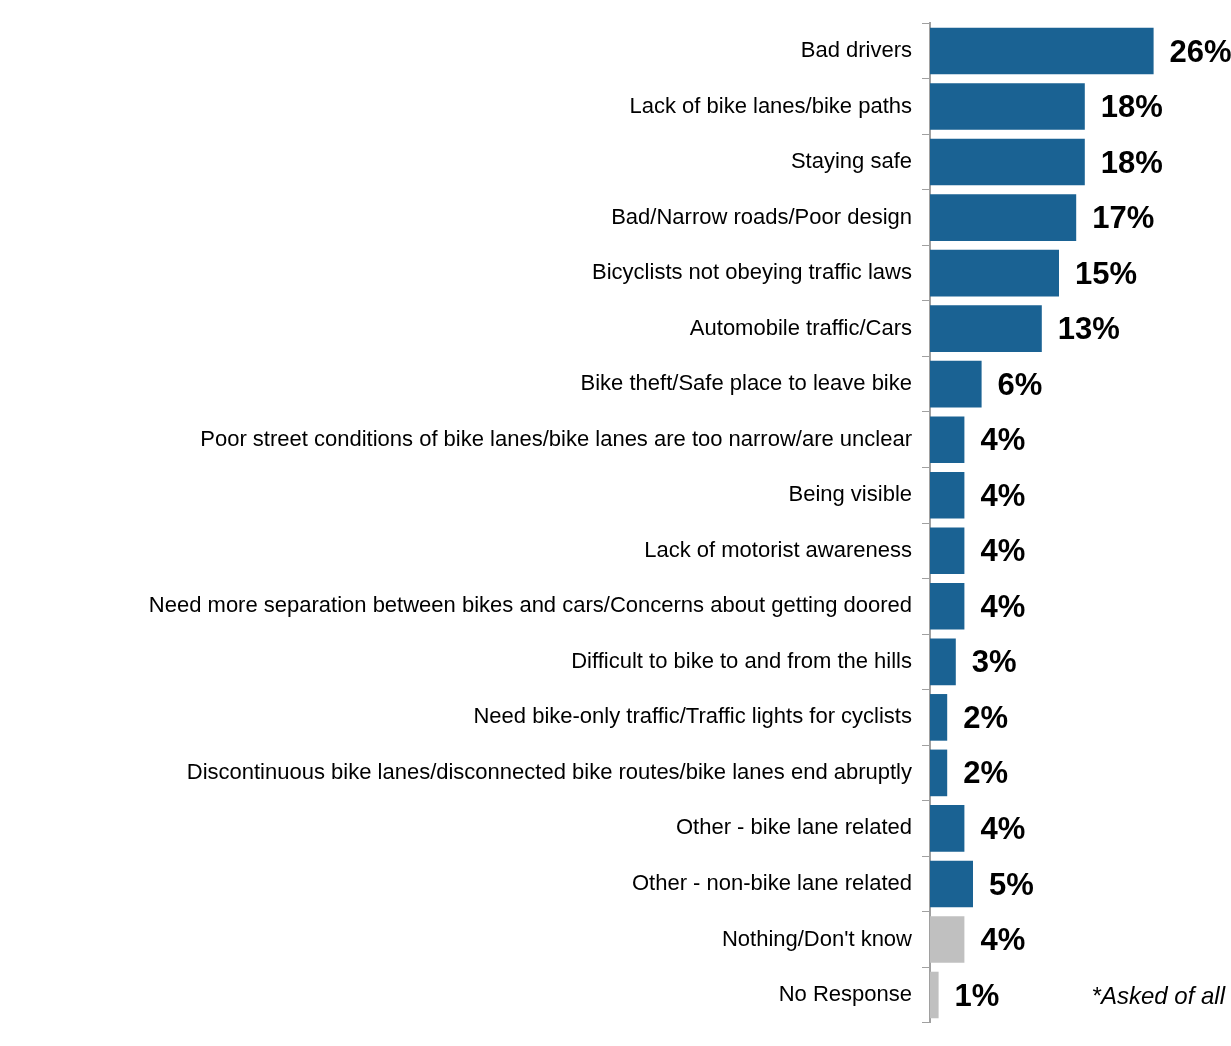 Image resolution: width=1231 pixels, height=1046 pixels. I want to click on y-tick-label: Lack of motorist awareness, so click(778, 549).